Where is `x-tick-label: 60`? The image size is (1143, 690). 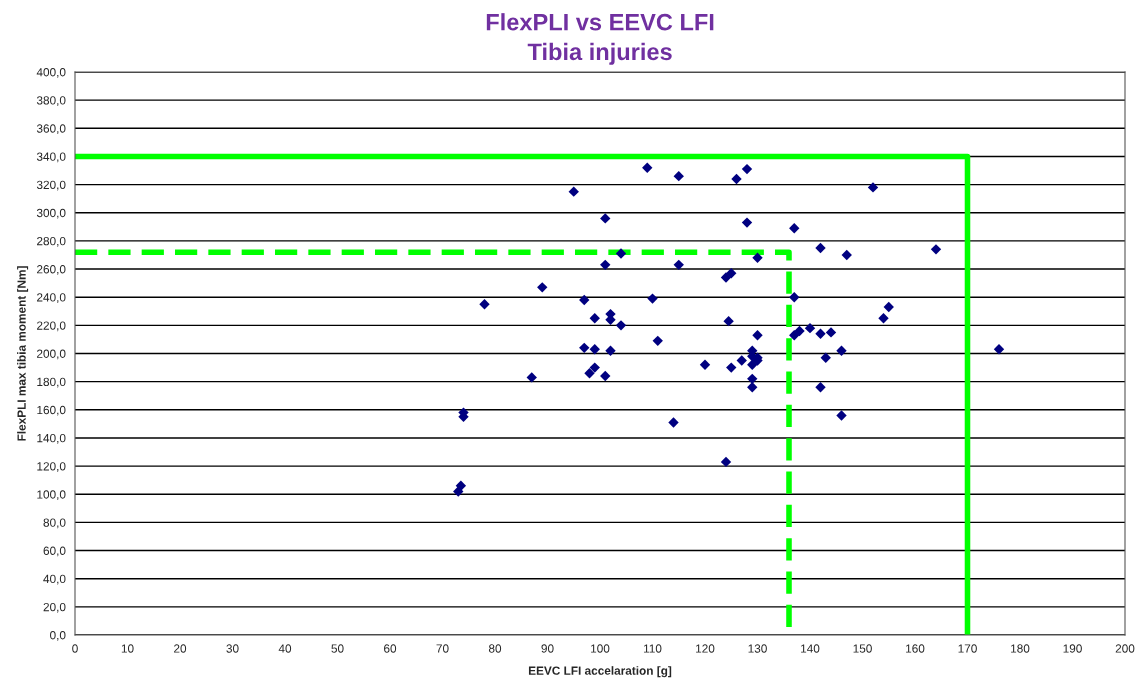 x-tick-label: 60 is located at coordinates (390, 648).